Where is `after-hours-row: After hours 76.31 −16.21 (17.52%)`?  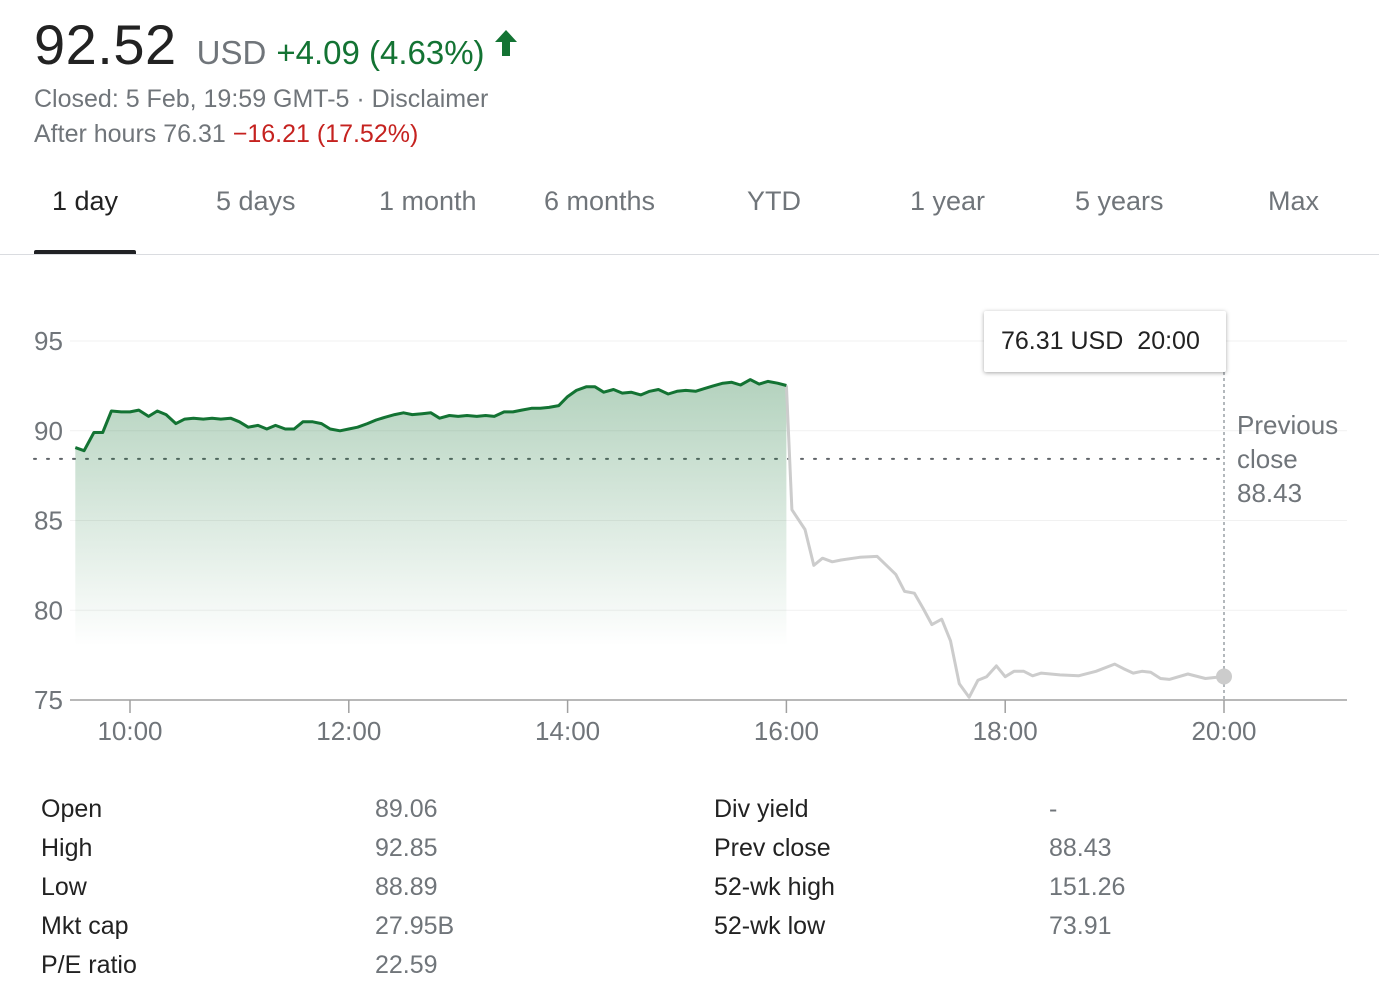 after-hours-row: After hours 76.31 −16.21 (17.52%) is located at coordinates (276, 134).